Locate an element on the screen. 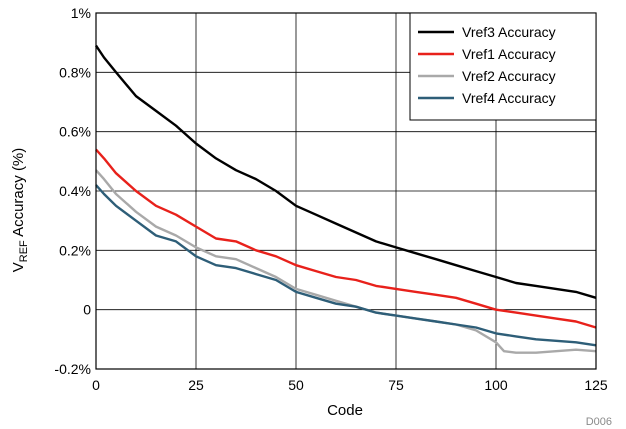 Image resolution: width=626 pixels, height=429 pixels. y-axis-title: VREF Accuracy (%) is located at coordinates (20, 210).